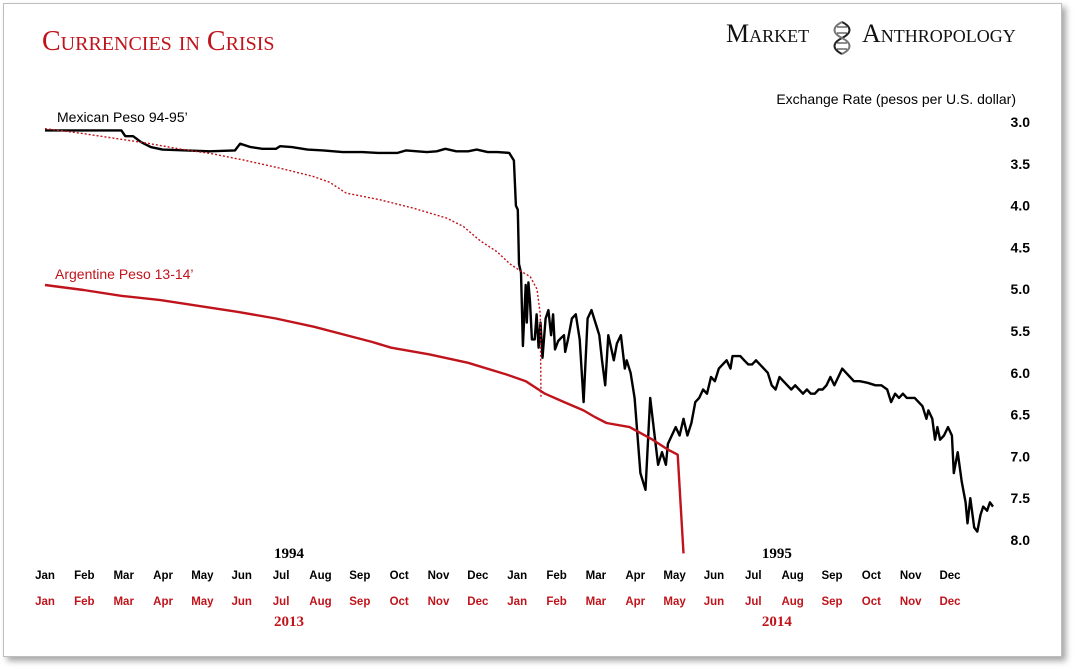 This screenshot has height=669, width=1075. I want to click on y-tick-label: 5.5, so click(1021, 331).